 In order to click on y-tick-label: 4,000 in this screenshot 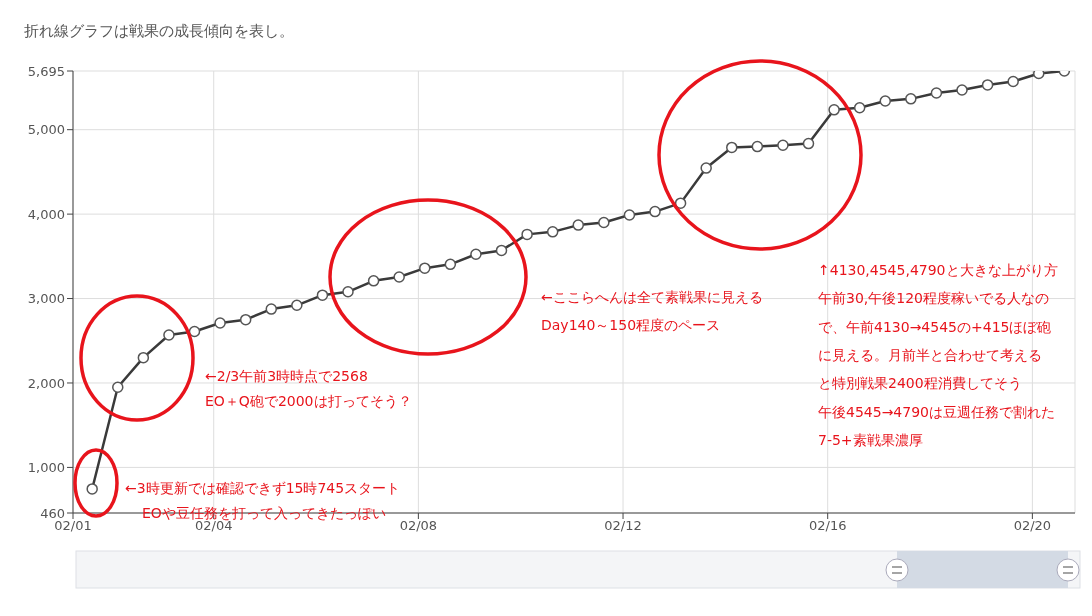, I will do `click(46, 214)`.